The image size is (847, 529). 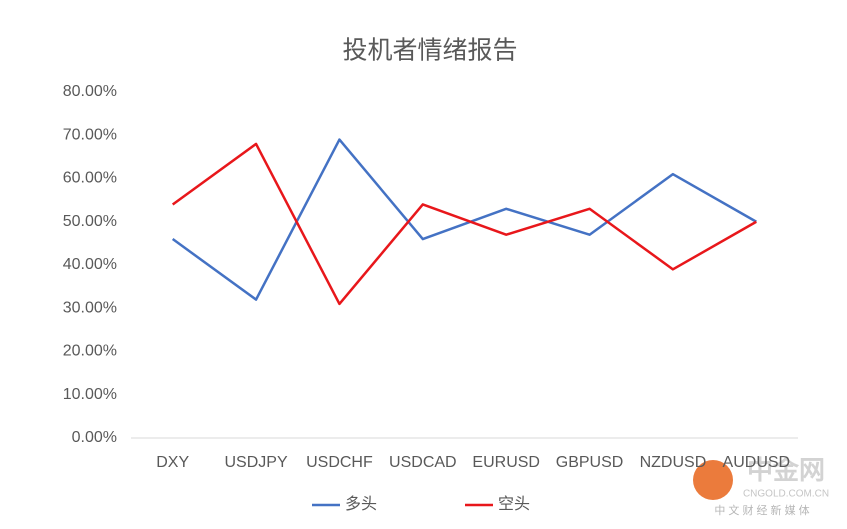 I want to click on y-tick-label: 60.00%, so click(x=90, y=178).